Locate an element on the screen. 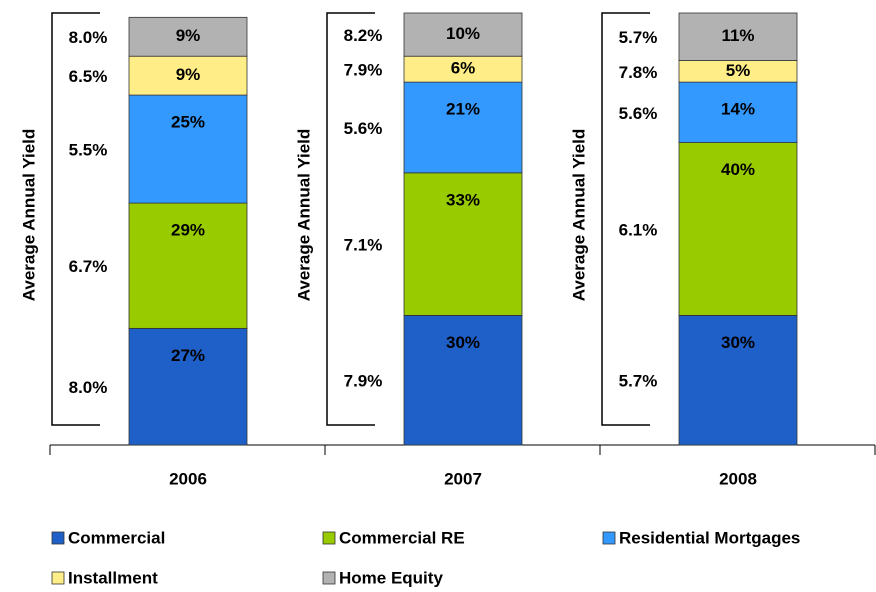 Image resolution: width=876 pixels, height=592 pixels. yield-label: 7.8% is located at coordinates (638, 72).